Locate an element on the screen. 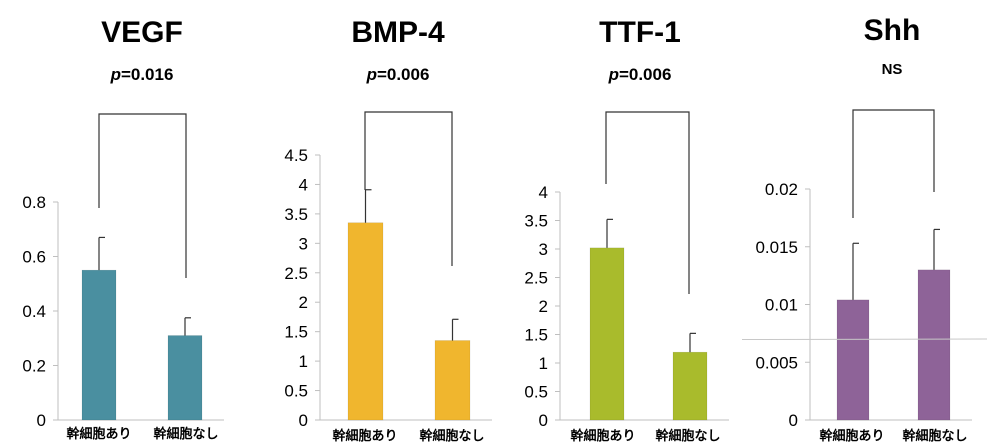 This screenshot has width=987, height=442. panel-title: TTF-1 is located at coordinates (640, 32).